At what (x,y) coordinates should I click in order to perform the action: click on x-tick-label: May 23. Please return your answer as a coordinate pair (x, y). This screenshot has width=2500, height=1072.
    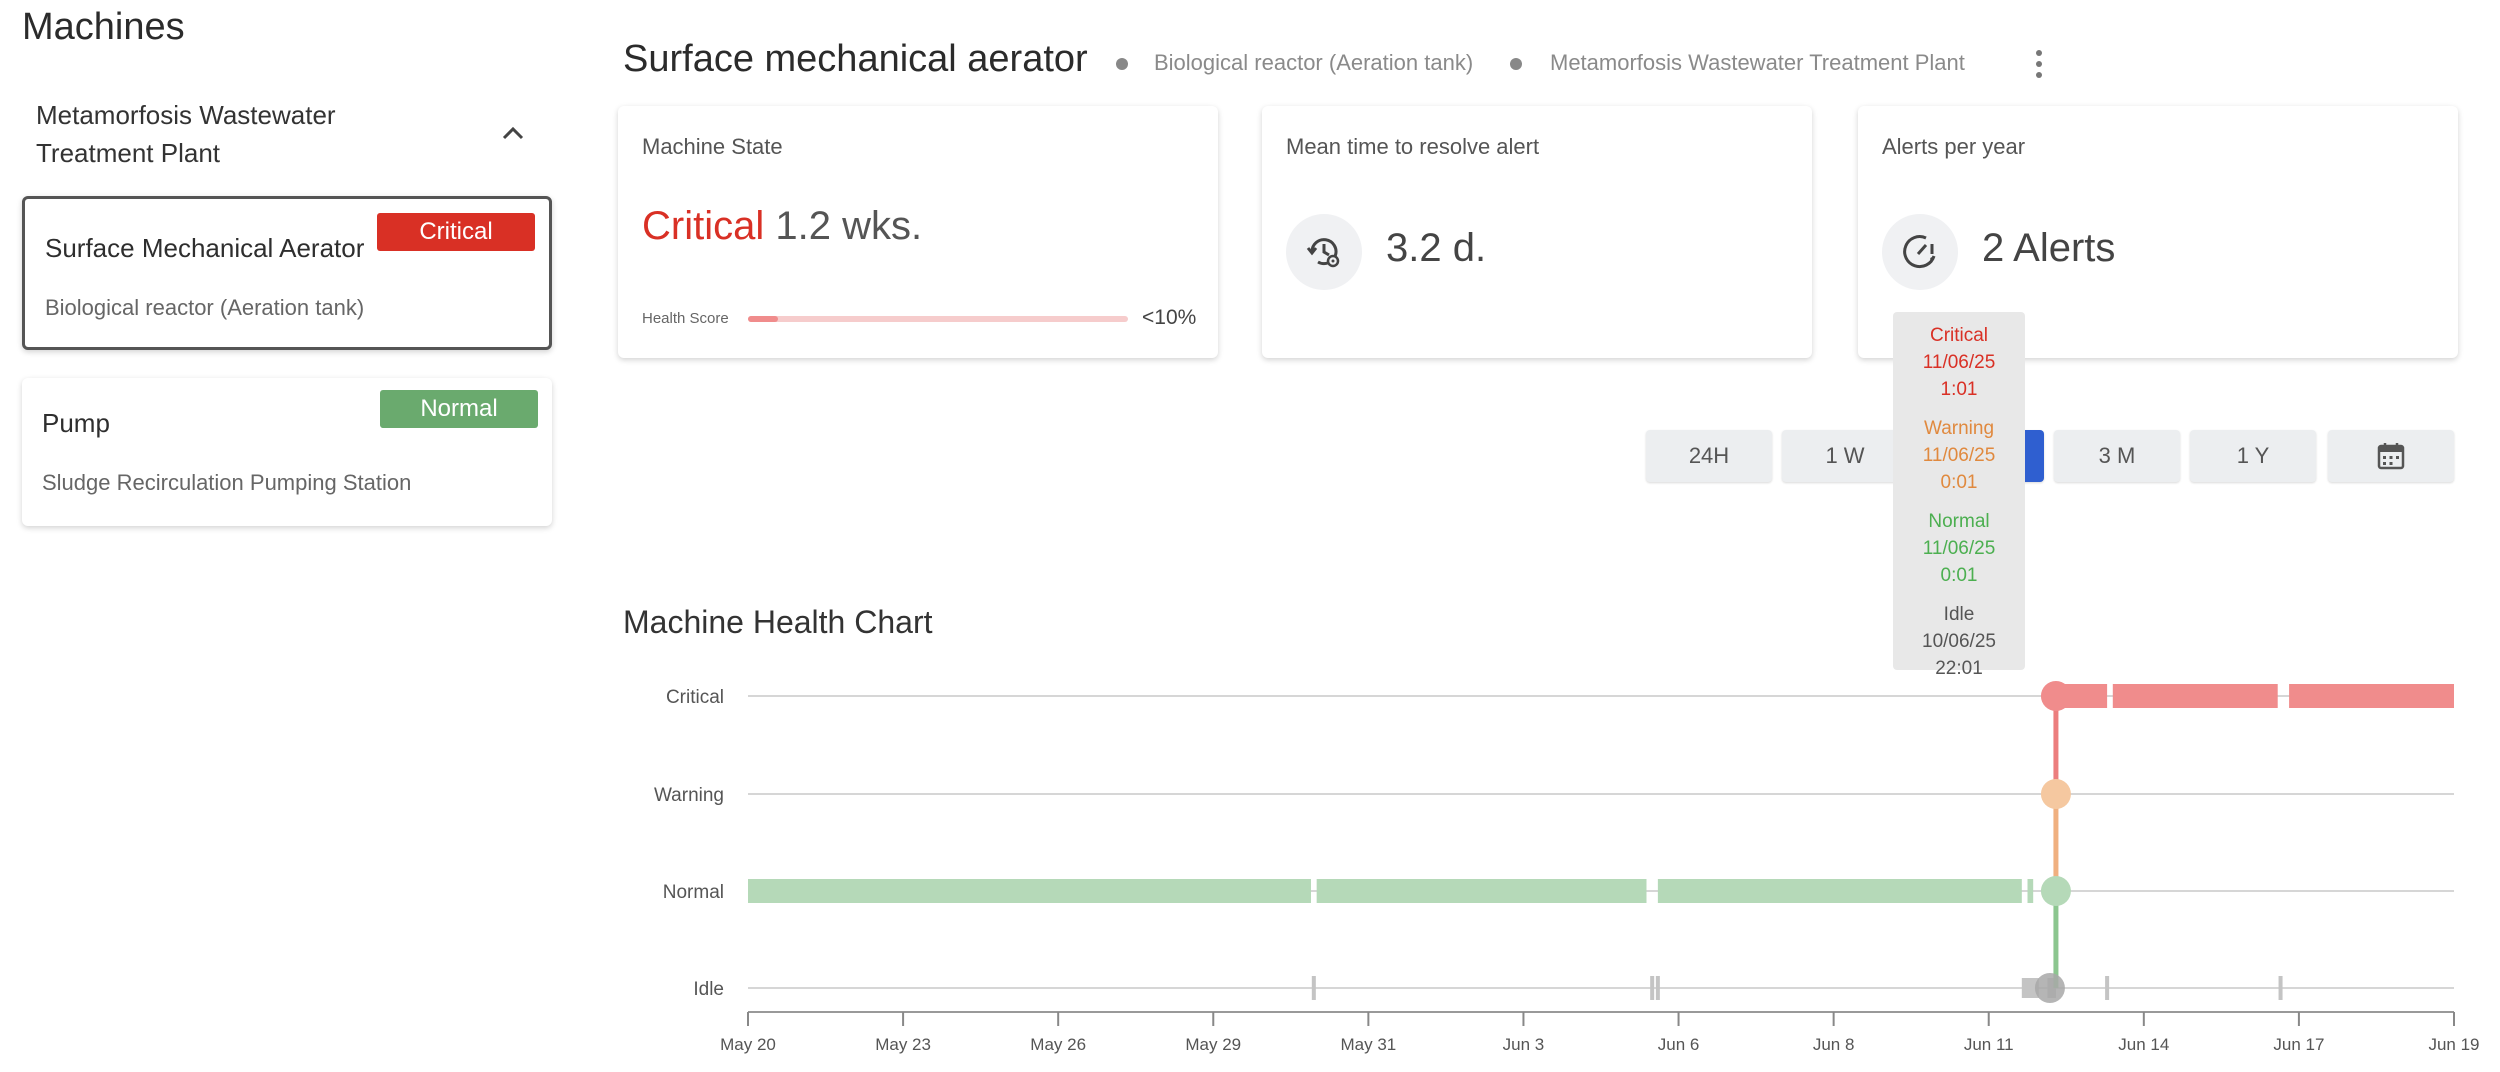
    Looking at the image, I should click on (903, 1044).